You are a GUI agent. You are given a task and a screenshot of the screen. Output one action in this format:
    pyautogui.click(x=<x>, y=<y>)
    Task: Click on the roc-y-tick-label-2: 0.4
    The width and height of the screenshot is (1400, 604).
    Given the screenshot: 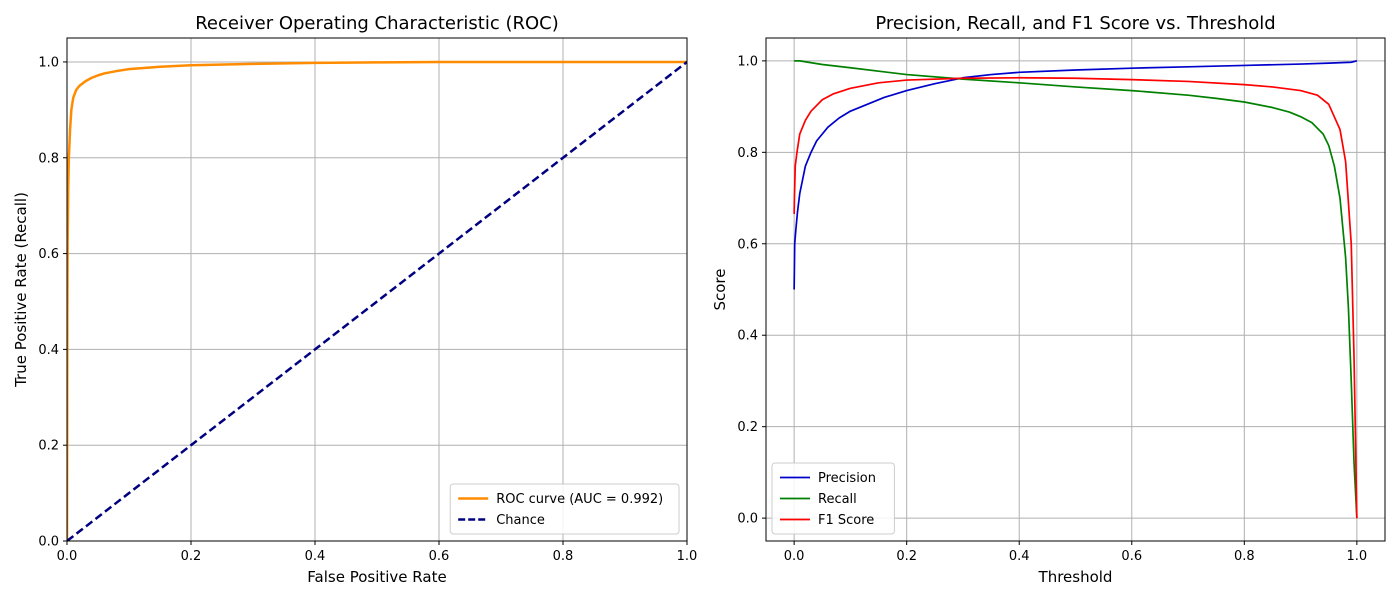 What is the action you would take?
    pyautogui.click(x=48, y=350)
    